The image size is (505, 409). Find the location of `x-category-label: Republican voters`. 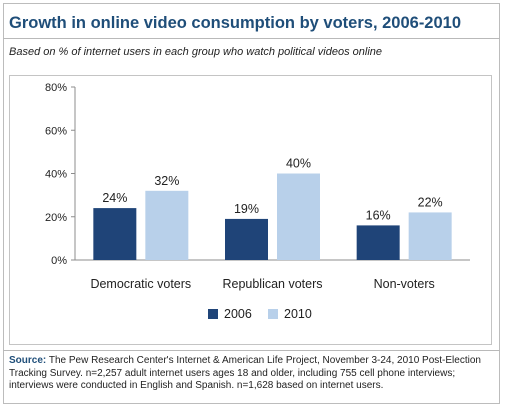

x-category-label: Republican voters is located at coordinates (272, 284).